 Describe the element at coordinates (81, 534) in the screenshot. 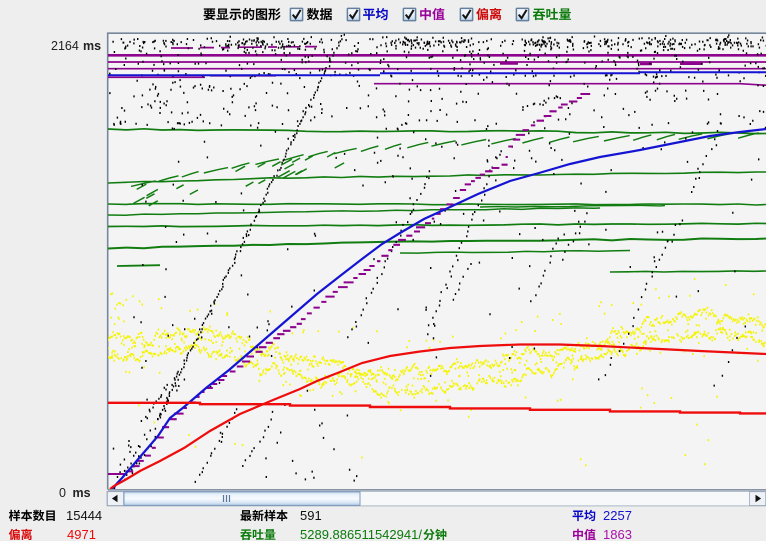

I see `svg-text: 4971` at that location.